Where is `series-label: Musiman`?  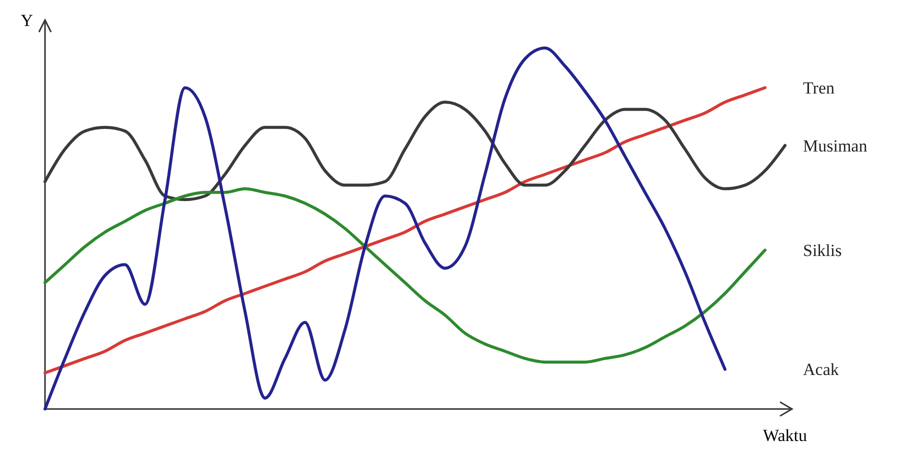
series-label: Musiman is located at coordinates (835, 146).